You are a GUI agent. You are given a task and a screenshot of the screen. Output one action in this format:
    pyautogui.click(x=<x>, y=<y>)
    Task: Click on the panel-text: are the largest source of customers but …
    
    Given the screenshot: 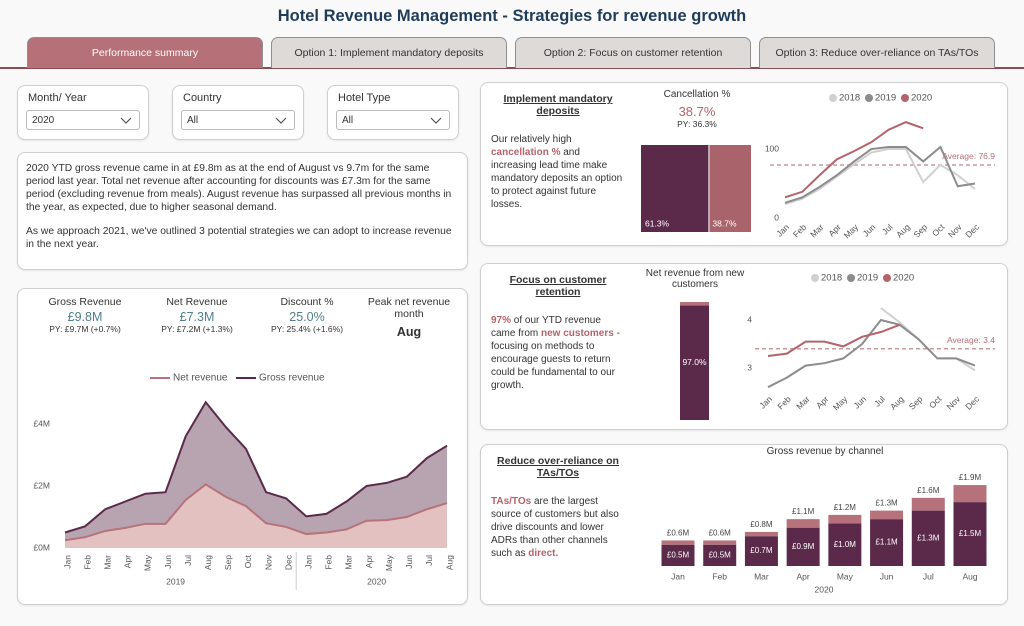 What is the action you would take?
    pyautogui.click(x=555, y=527)
    